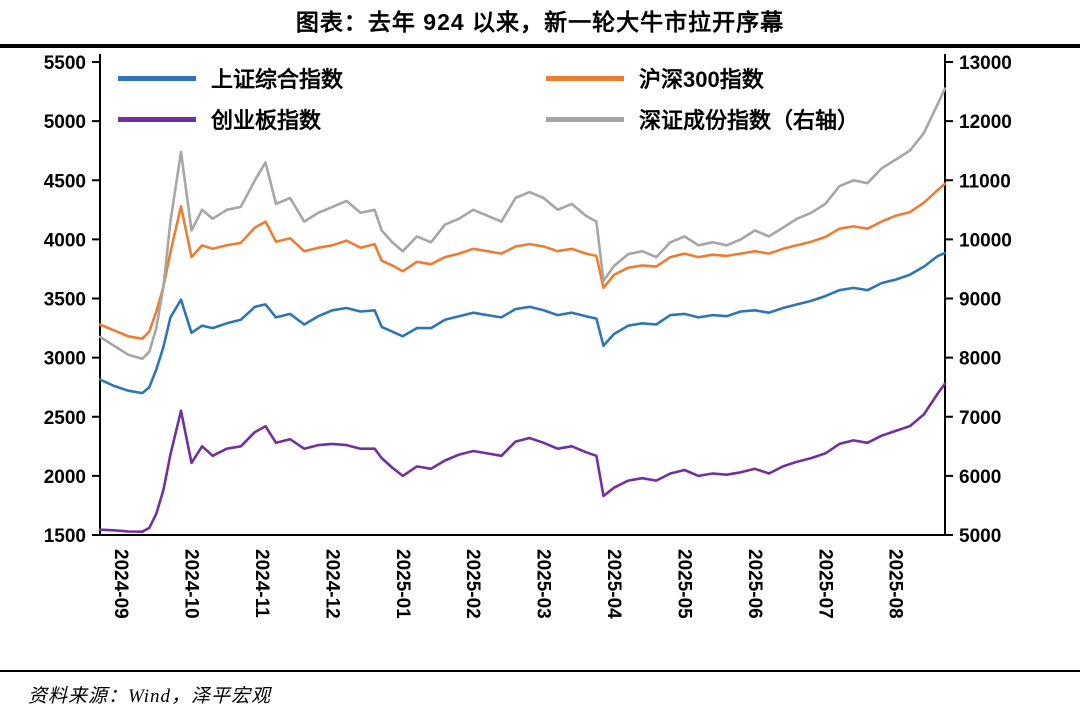 This screenshot has height=717, width=1080. What do you see at coordinates (65, 300) in the screenshot?
I see `left-axis-tick-label: 3500` at bounding box center [65, 300].